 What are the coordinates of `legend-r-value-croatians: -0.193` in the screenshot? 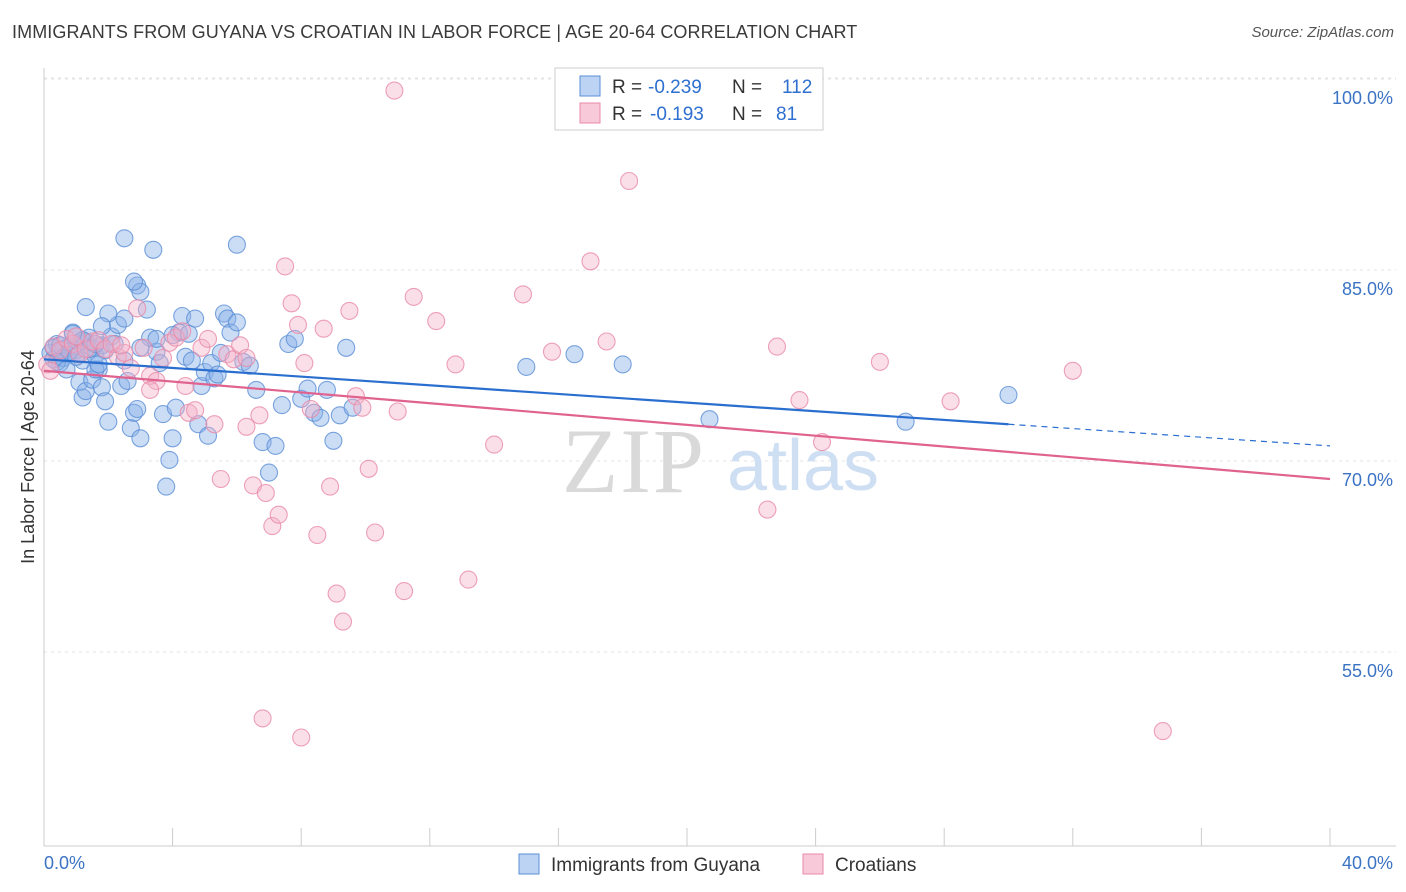 It's located at (677, 114).